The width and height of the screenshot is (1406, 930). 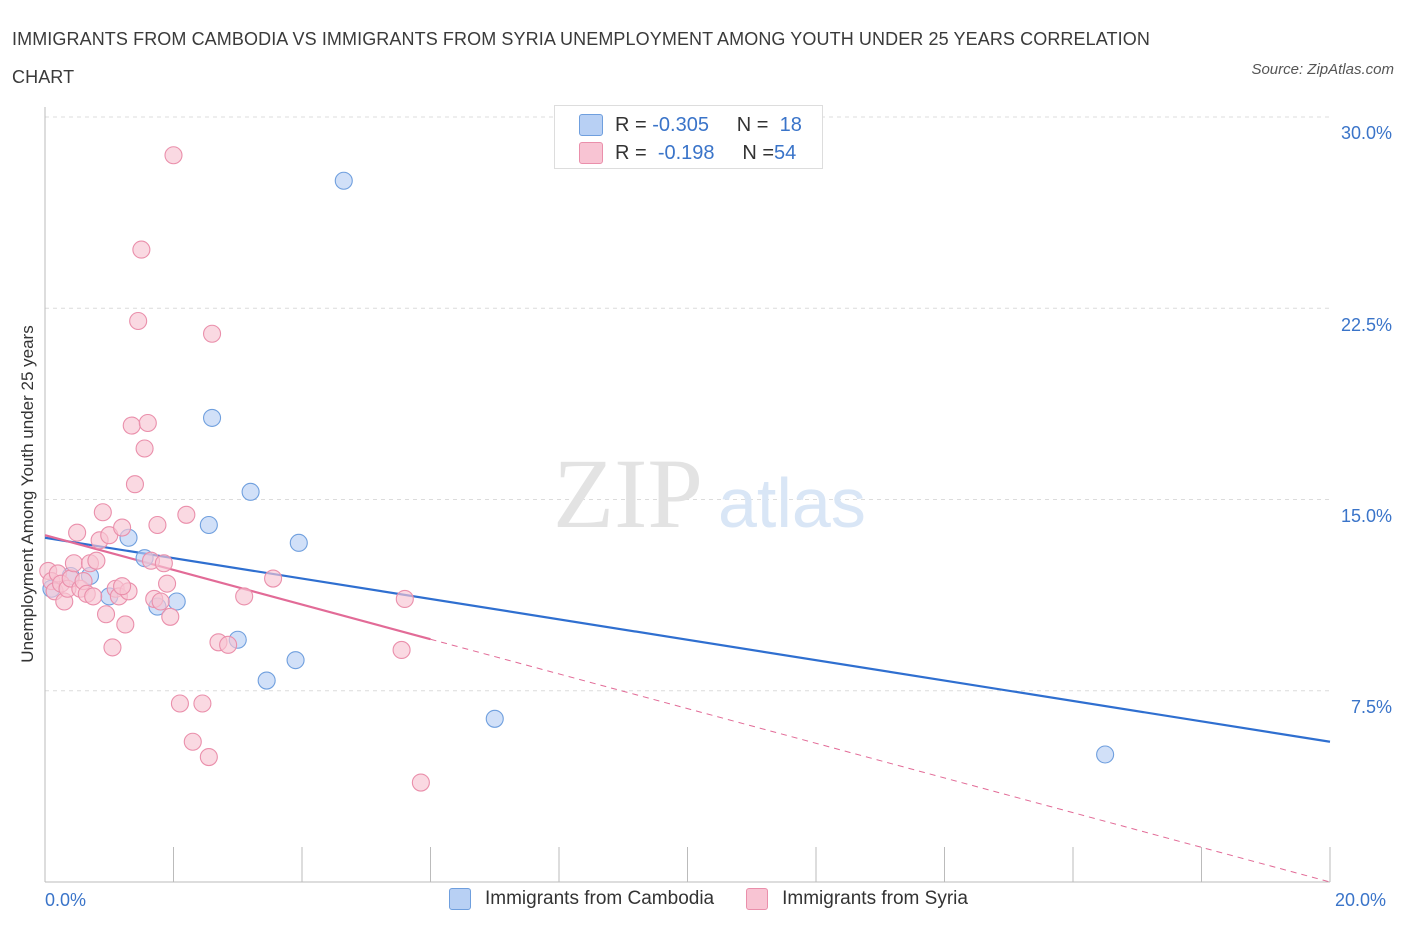 I want to click on watermark-atlas: atlas, so click(x=792, y=503).